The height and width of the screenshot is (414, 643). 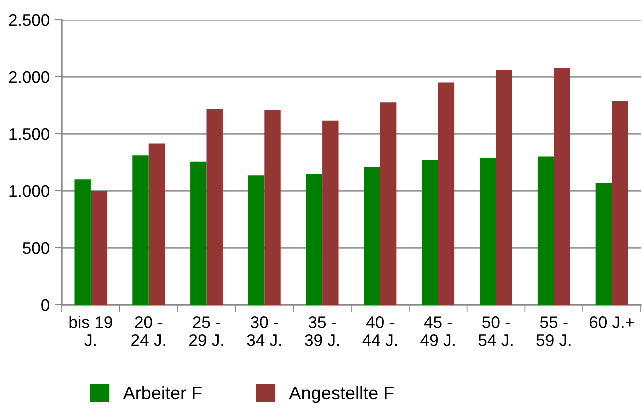 I want to click on x-tick-label: 60 J.+, so click(x=612, y=322).